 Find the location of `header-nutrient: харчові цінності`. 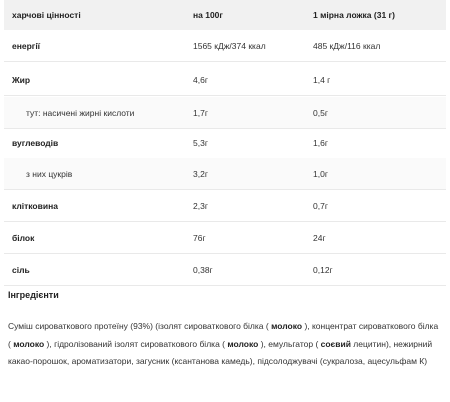

header-nutrient: харчові цінності is located at coordinates (46, 15).